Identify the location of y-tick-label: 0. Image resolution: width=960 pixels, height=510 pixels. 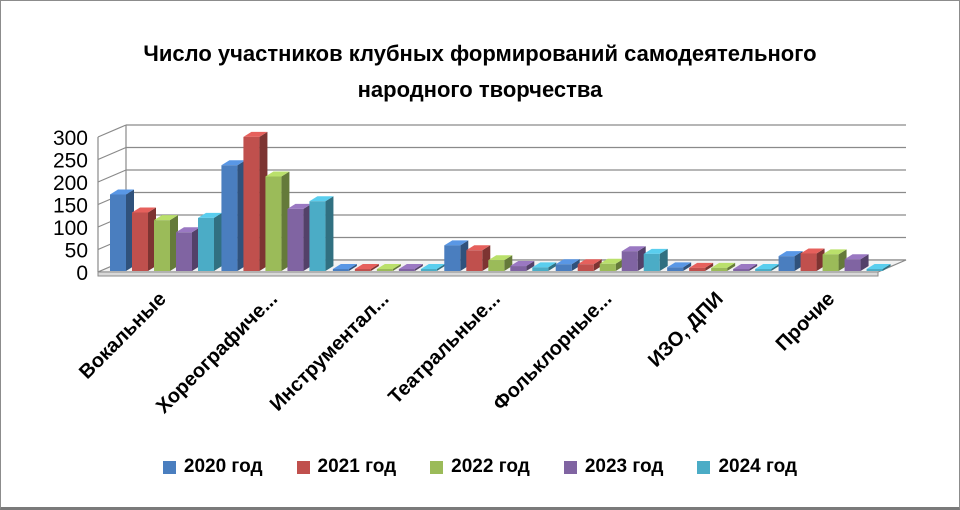
(82, 273).